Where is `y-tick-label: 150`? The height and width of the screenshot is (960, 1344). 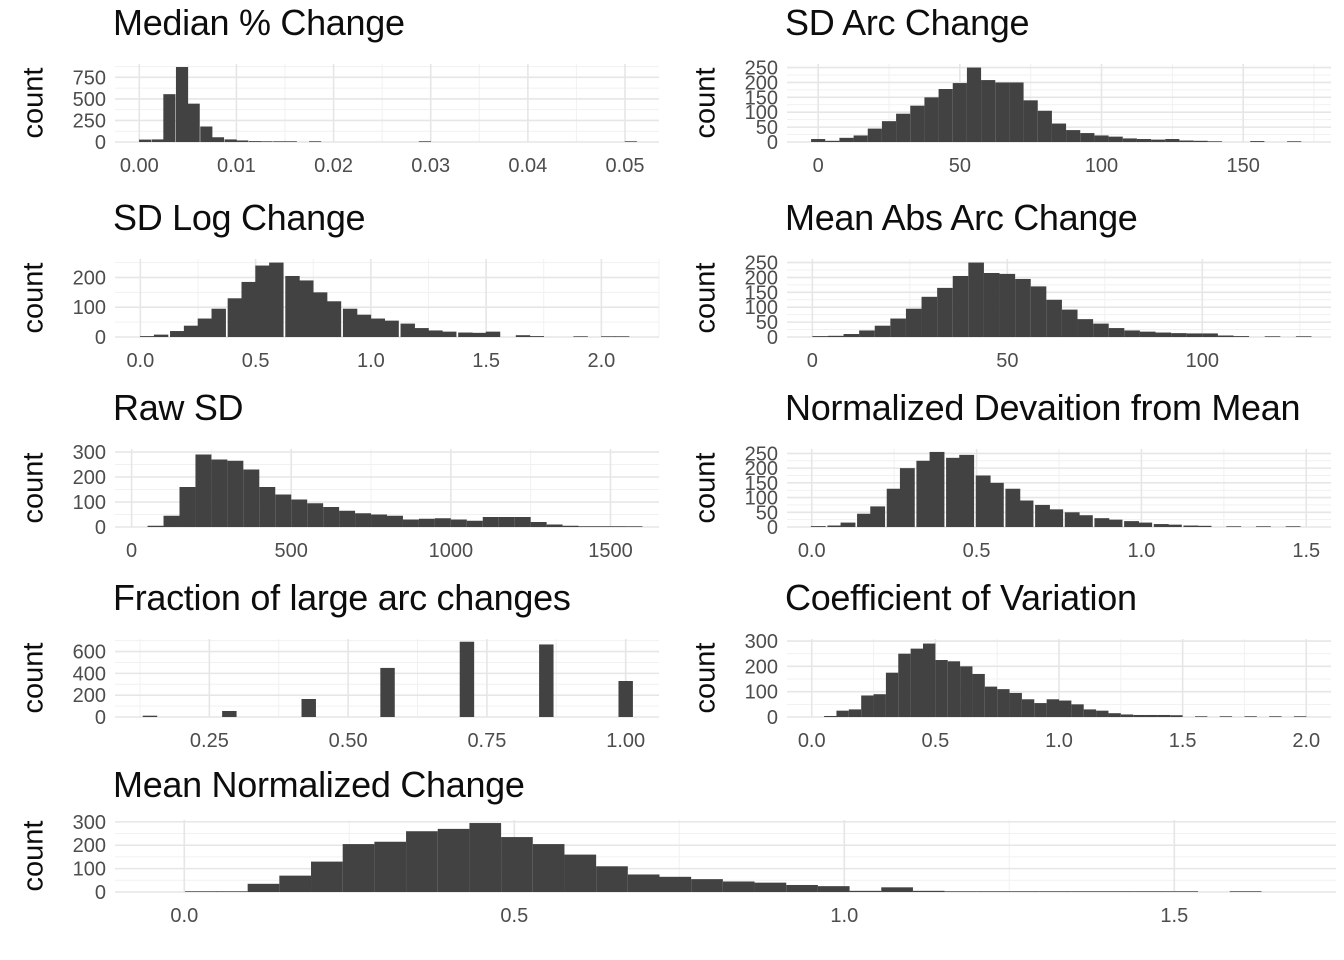
y-tick-label: 150 is located at coordinates (761, 98).